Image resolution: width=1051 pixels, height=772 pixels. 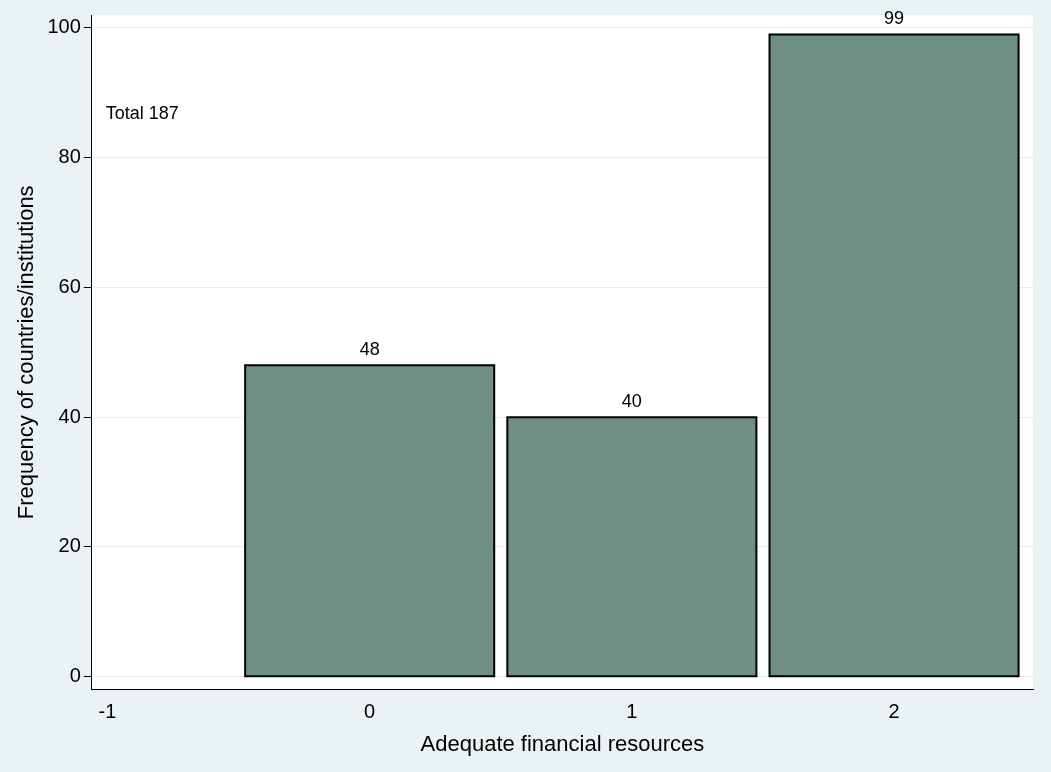 What do you see at coordinates (69, 156) in the screenshot?
I see `y-tick-label: 80` at bounding box center [69, 156].